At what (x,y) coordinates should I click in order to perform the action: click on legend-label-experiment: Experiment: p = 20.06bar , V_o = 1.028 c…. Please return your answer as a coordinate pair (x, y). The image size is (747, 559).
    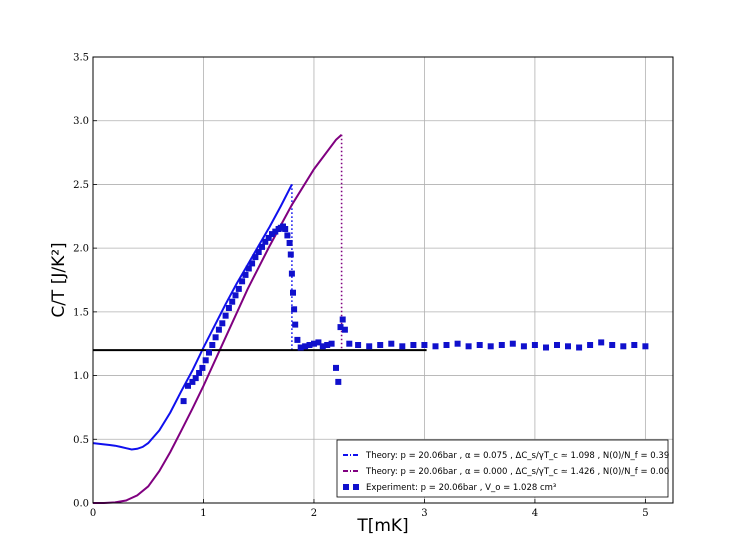
    Looking at the image, I should click on (461, 488).